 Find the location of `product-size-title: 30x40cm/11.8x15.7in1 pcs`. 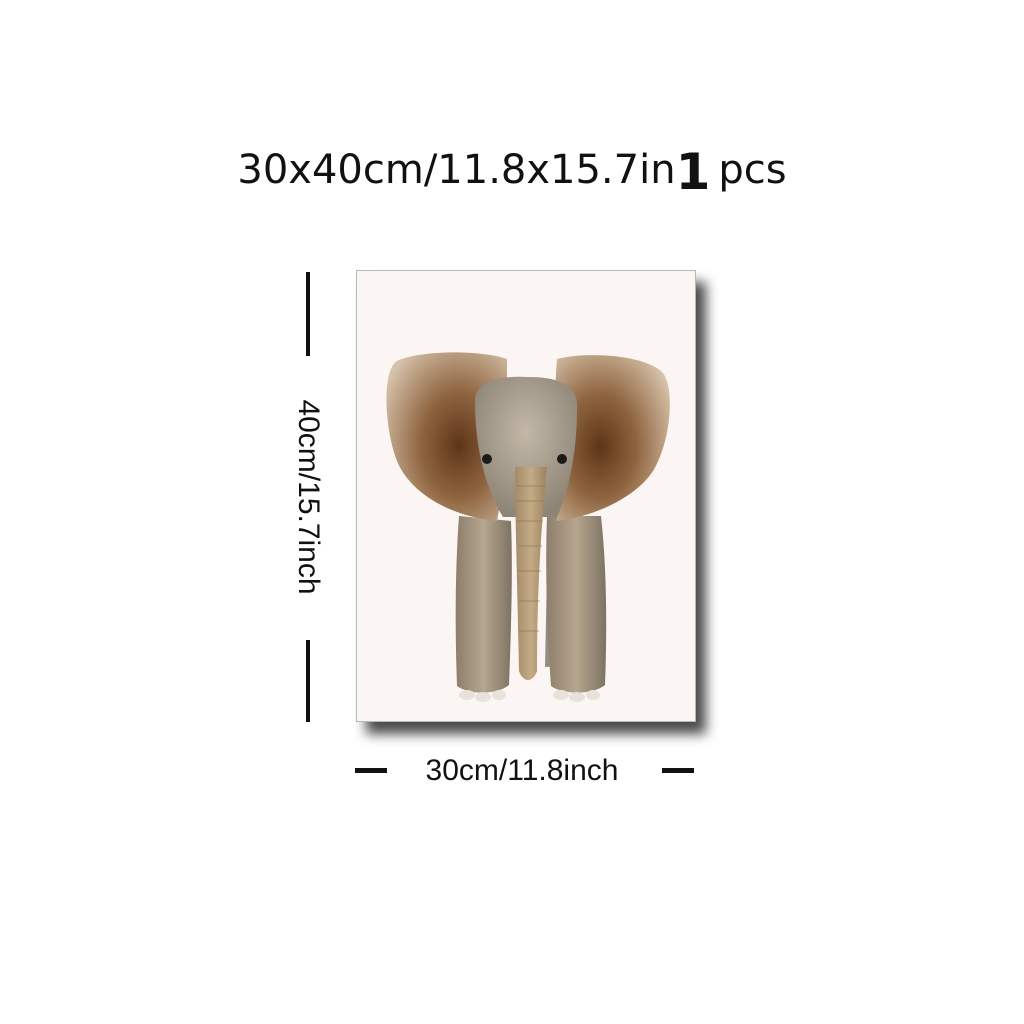

product-size-title: 30x40cm/11.8x15.7in1 pcs is located at coordinates (512, 168).